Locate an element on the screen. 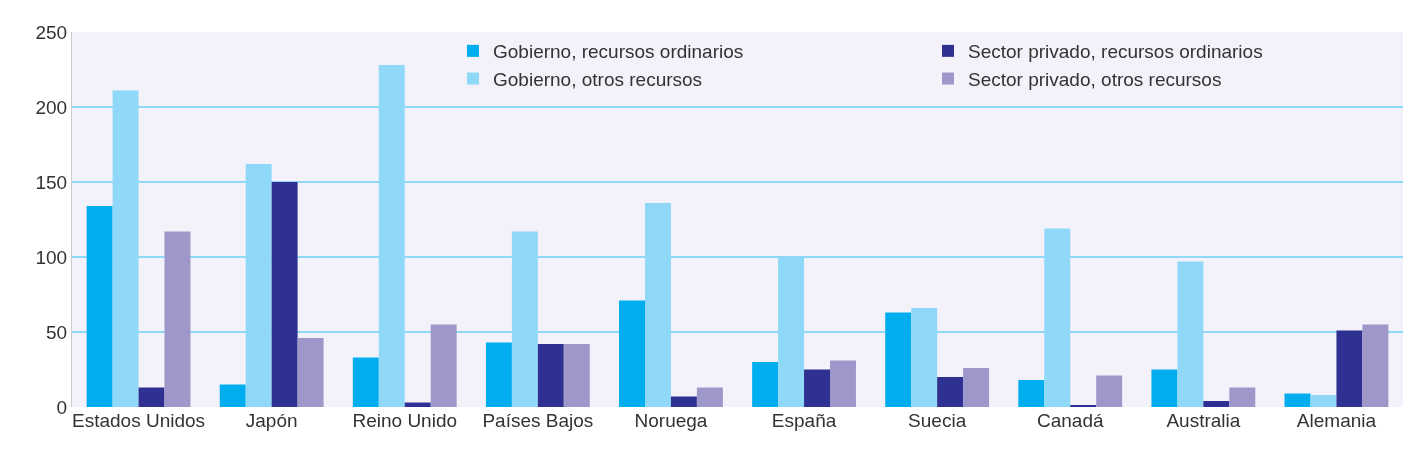  x-tick-label: Japón is located at coordinates (271, 420).